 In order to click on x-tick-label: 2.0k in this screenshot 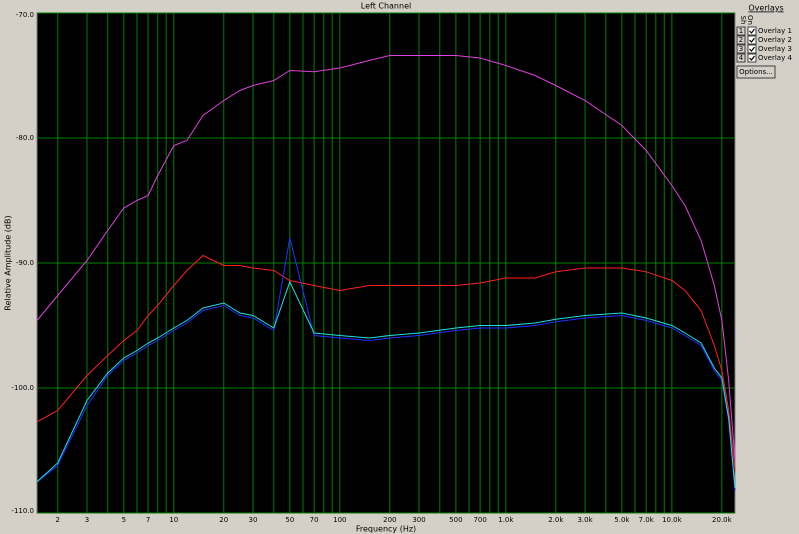, I will do `click(556, 520)`.